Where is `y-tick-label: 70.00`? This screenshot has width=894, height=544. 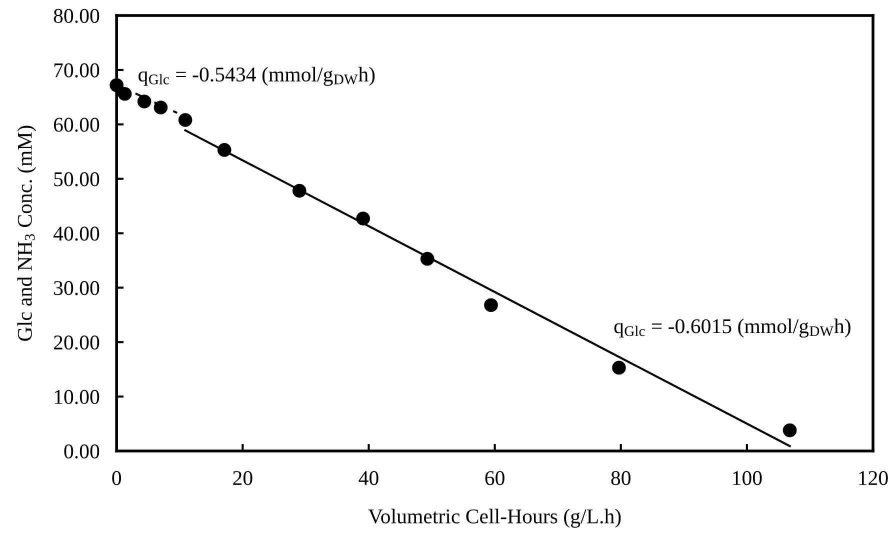
y-tick-label: 70.00 is located at coordinates (77, 70).